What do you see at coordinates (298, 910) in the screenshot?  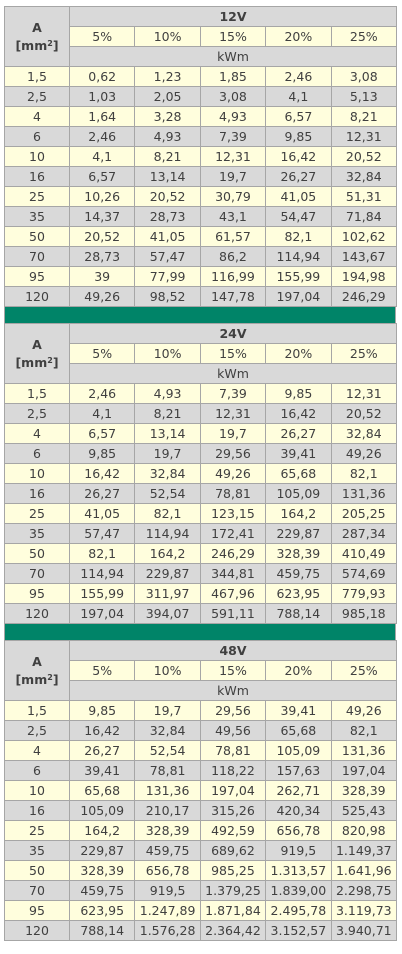 I see `value-cell: 2.495,78` at bounding box center [298, 910].